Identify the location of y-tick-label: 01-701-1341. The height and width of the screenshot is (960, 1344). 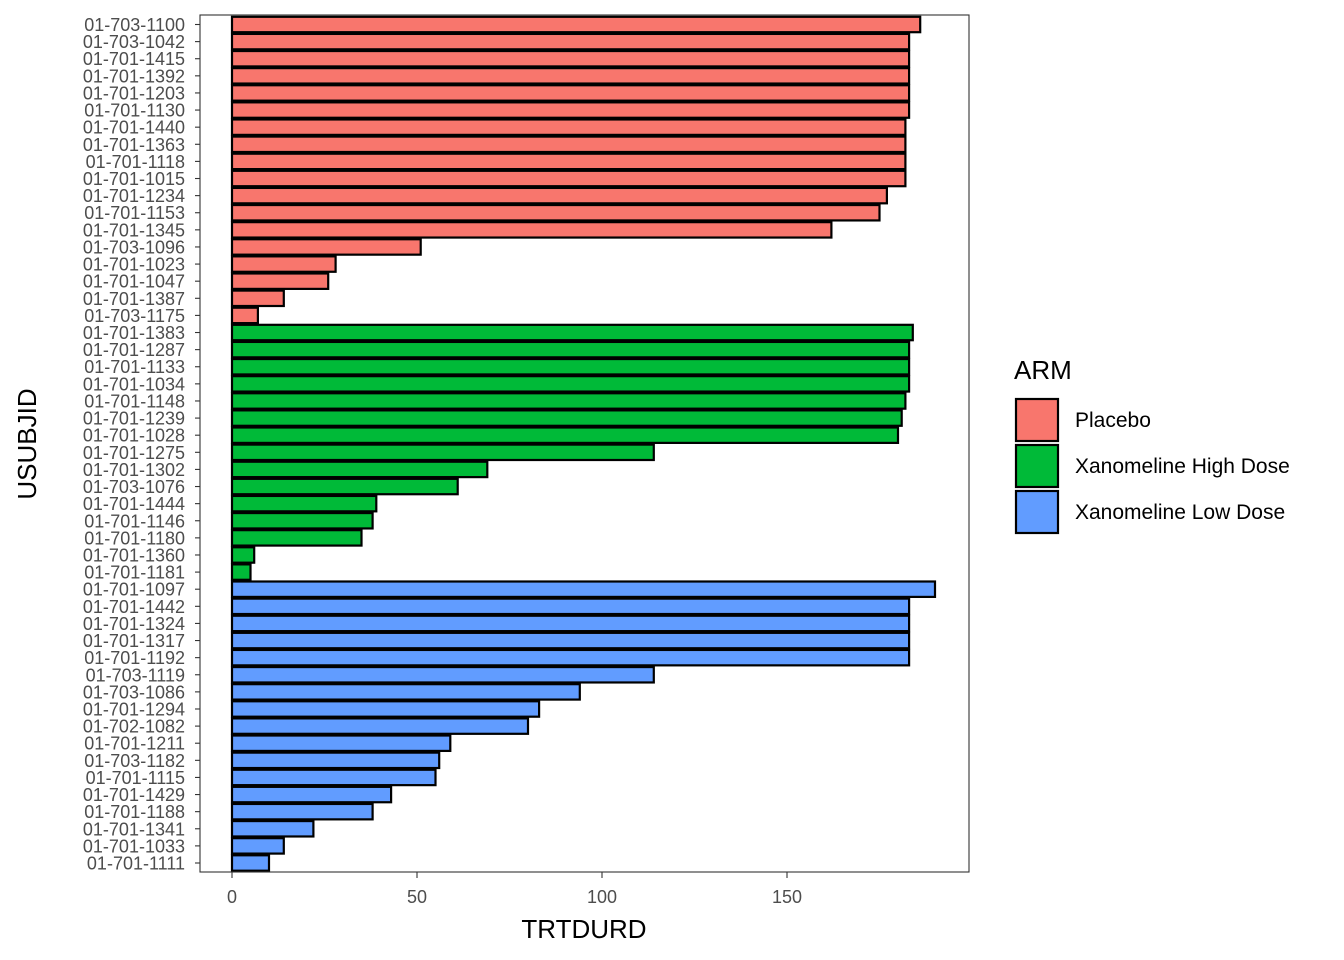
(134, 829).